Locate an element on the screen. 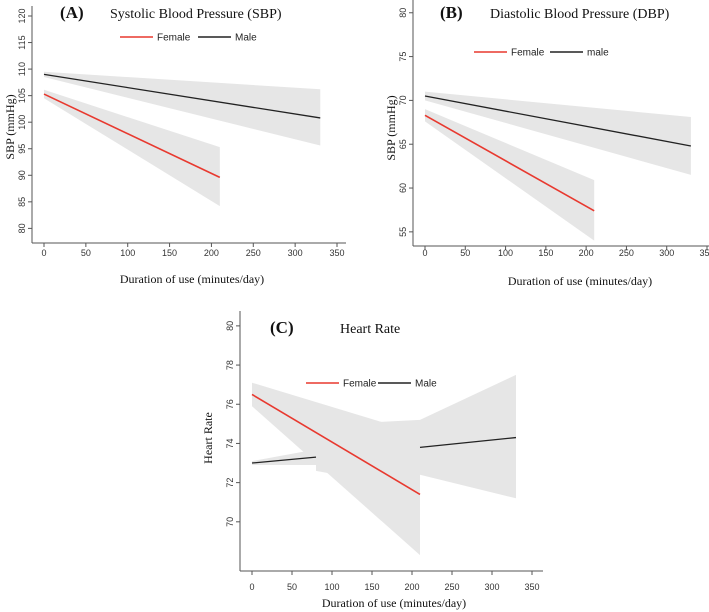  y-tick-label: 76 is located at coordinates (230, 404).